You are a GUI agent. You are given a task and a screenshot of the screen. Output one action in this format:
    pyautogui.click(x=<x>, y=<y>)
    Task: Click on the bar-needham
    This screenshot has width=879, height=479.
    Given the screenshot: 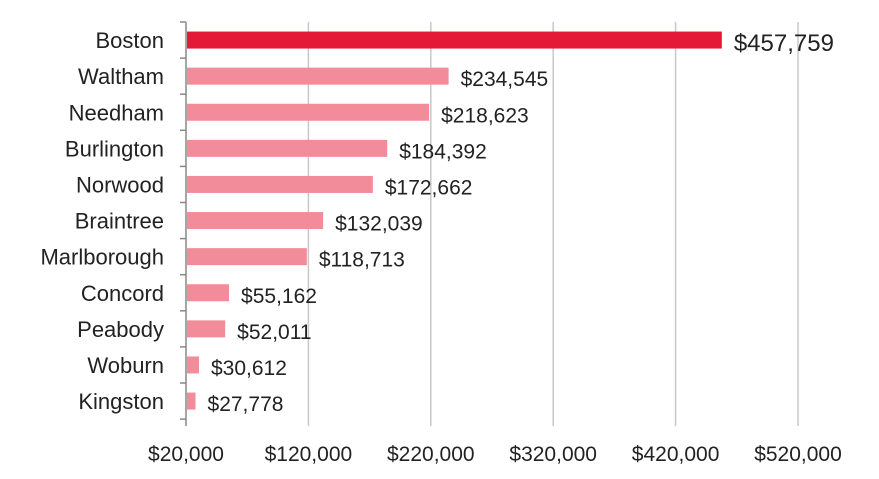 What is the action you would take?
    pyautogui.click(x=308, y=112)
    